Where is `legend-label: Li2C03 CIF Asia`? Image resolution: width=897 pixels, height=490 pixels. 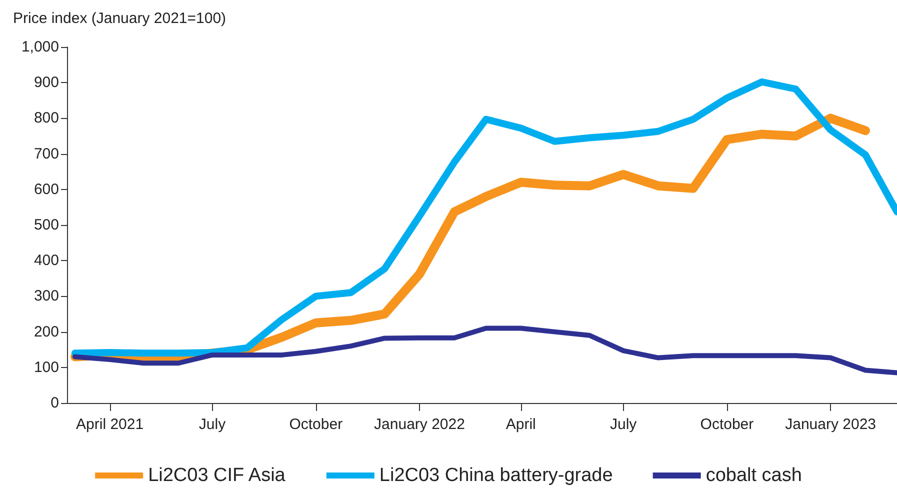 legend-label: Li2C03 CIF Asia is located at coordinates (217, 475).